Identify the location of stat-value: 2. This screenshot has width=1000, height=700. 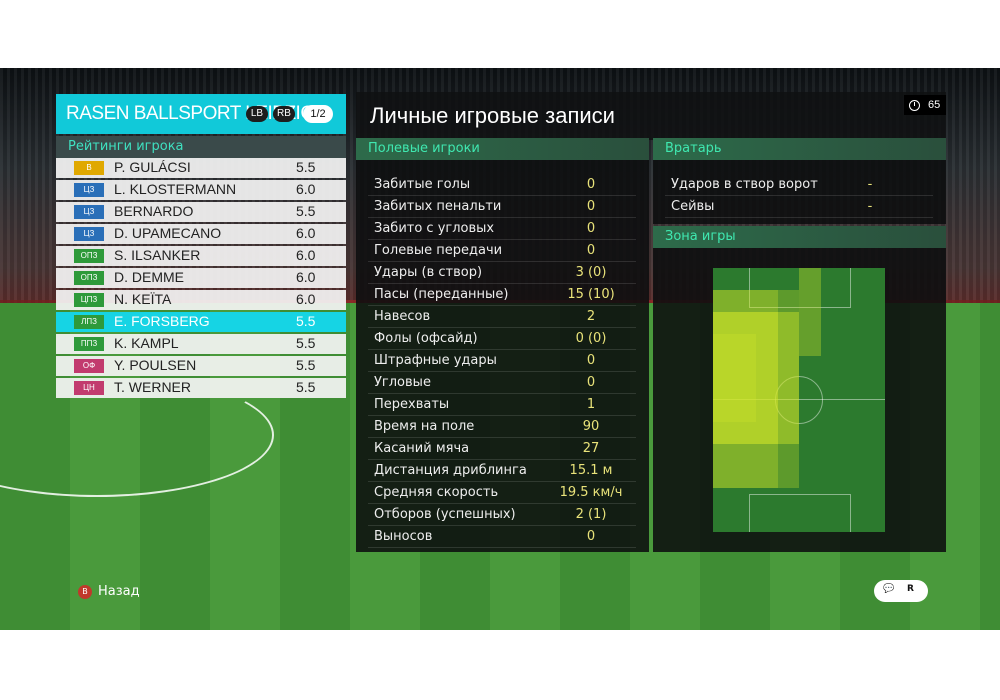
(591, 316).